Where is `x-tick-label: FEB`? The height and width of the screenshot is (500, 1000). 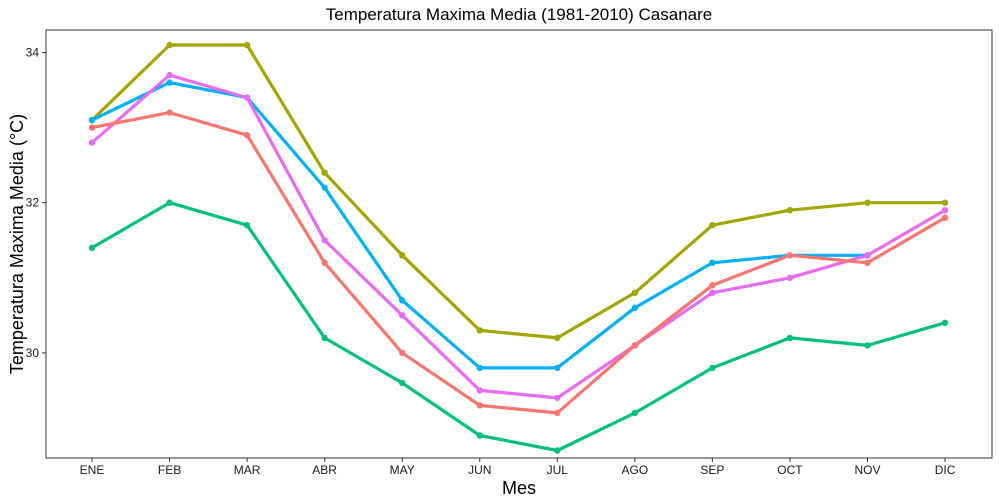 x-tick-label: FEB is located at coordinates (169, 470).